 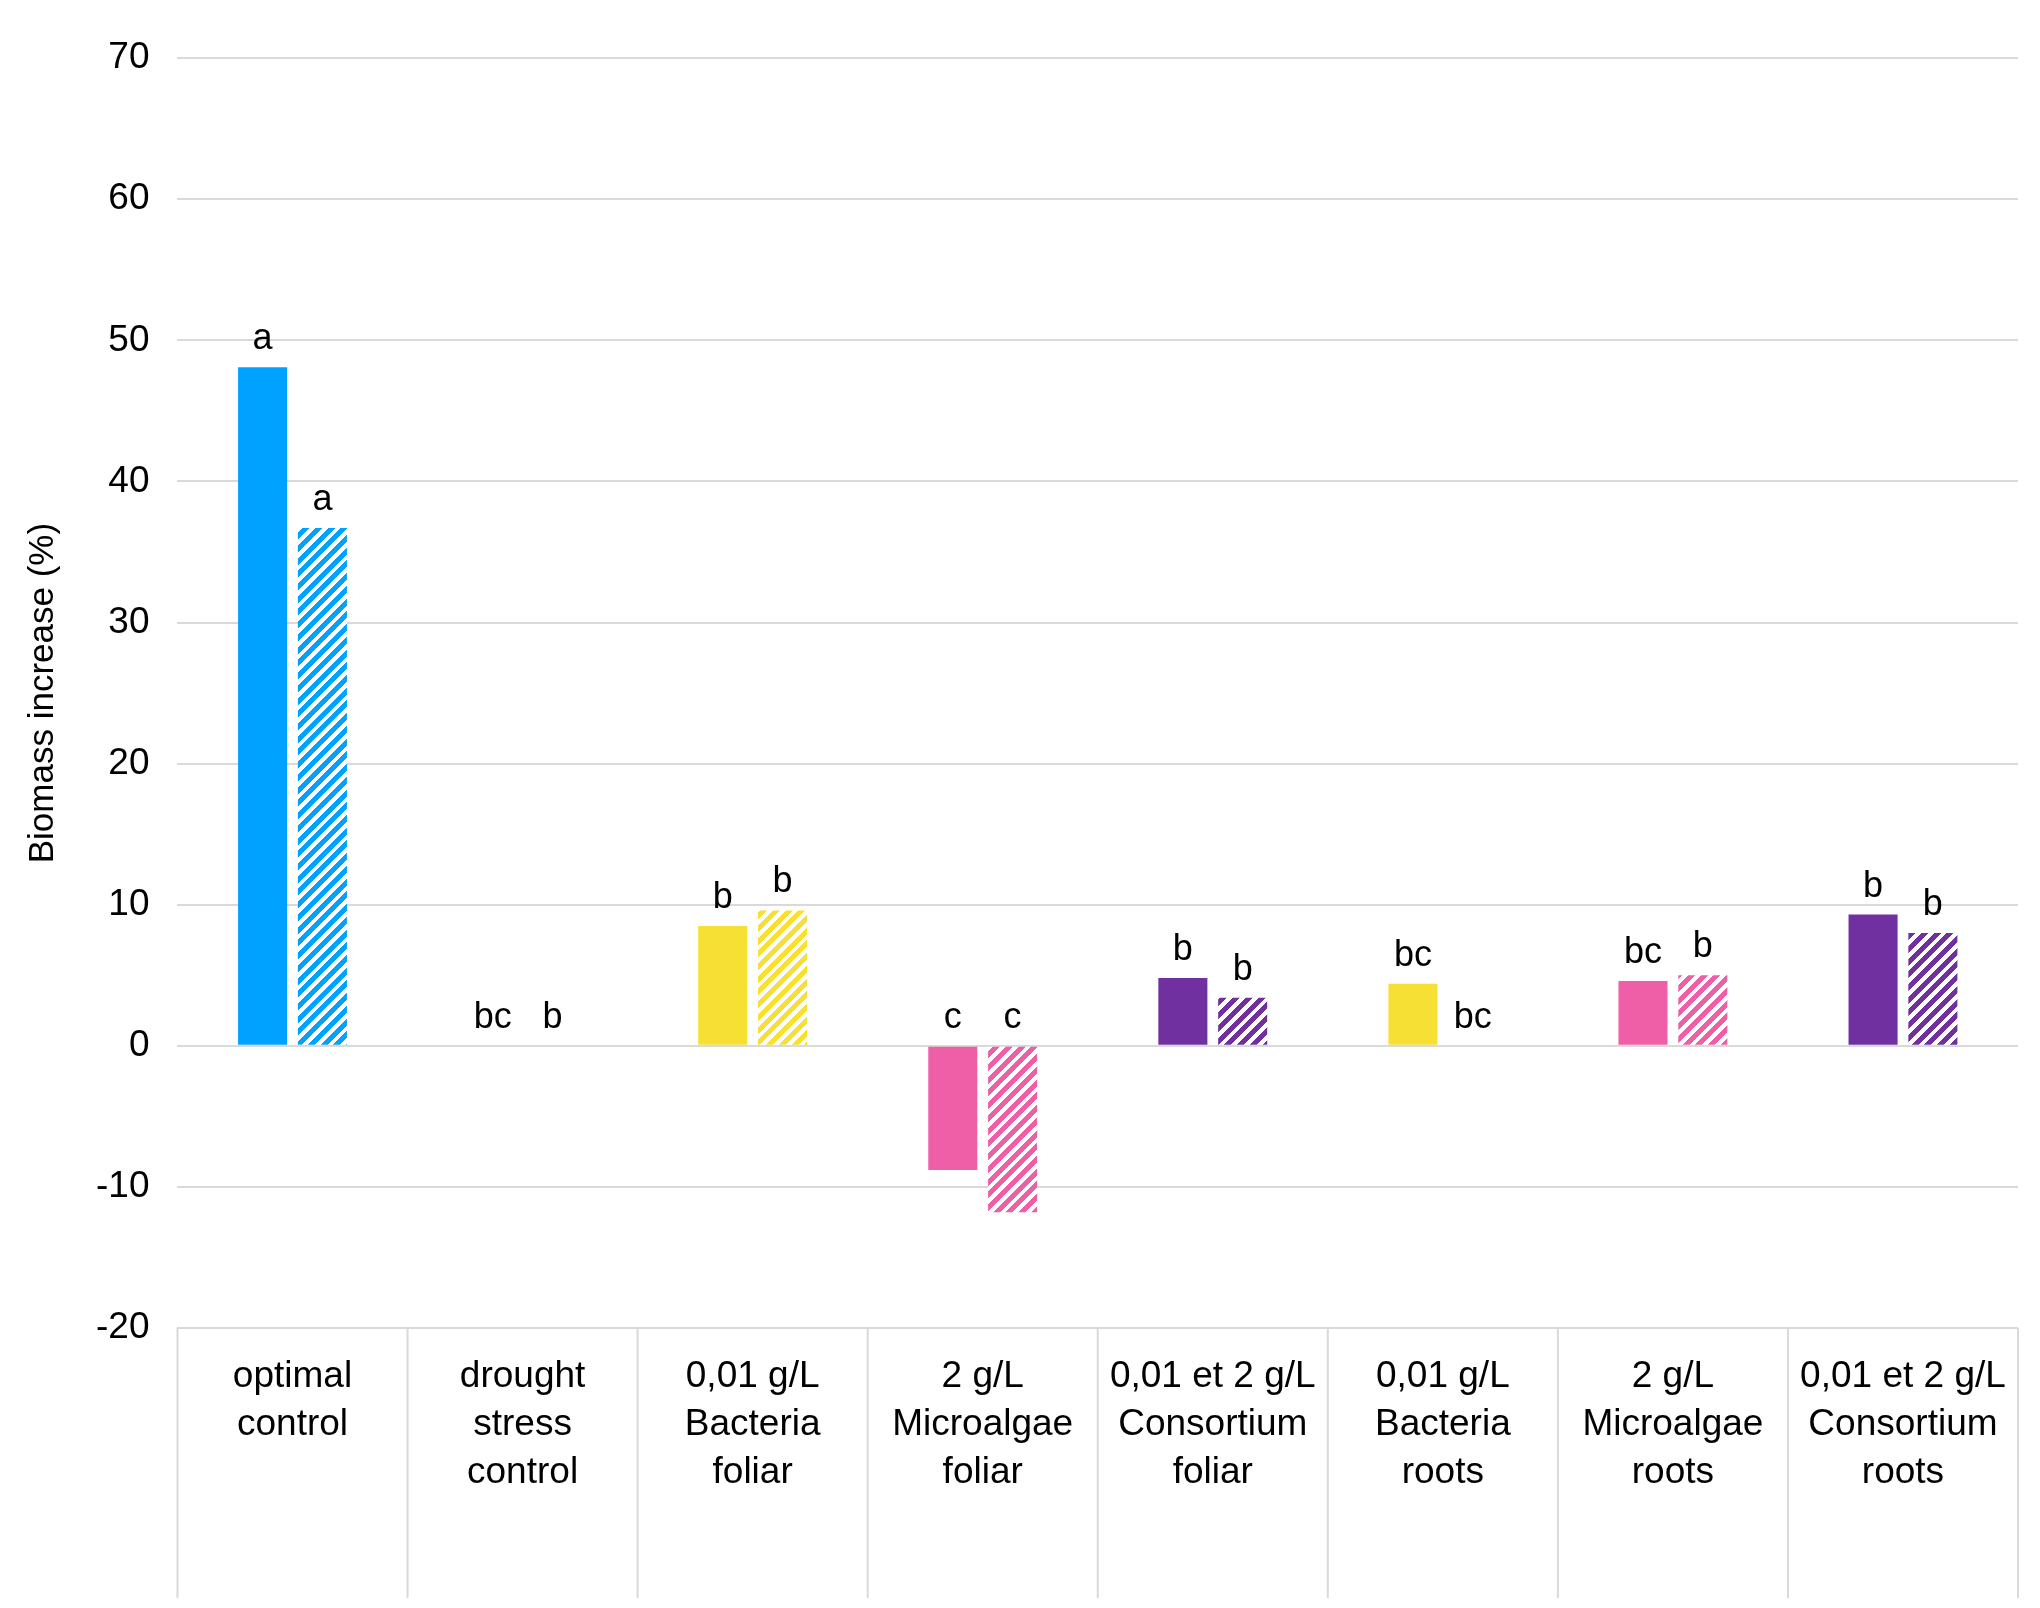 I want to click on y-tick-label: 40, so click(x=129, y=479).